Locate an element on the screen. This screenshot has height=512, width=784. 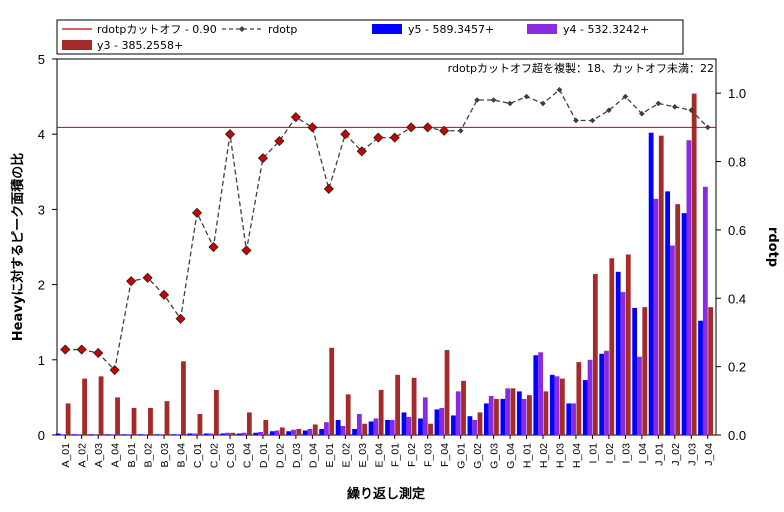
x-tick-label-G_01: G_01 is located at coordinates (462, 456).